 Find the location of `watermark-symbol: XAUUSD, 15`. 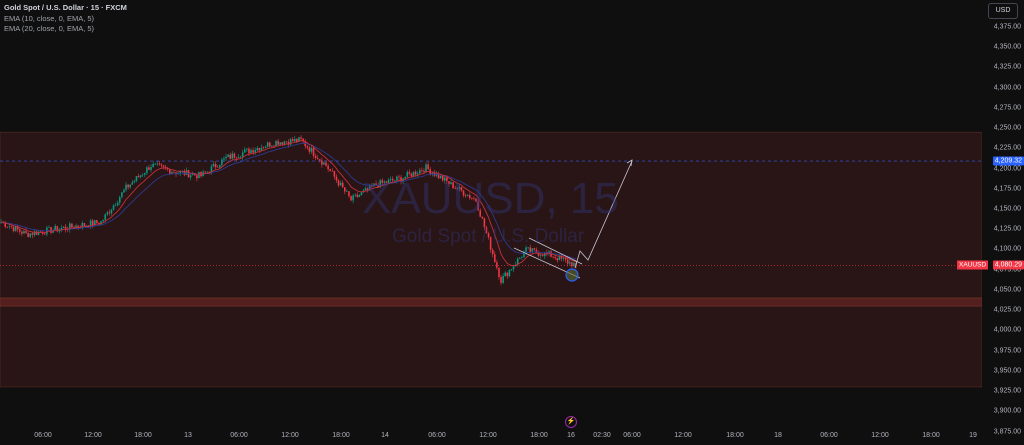

watermark-symbol: XAUUSD, 15 is located at coordinates (490, 198).